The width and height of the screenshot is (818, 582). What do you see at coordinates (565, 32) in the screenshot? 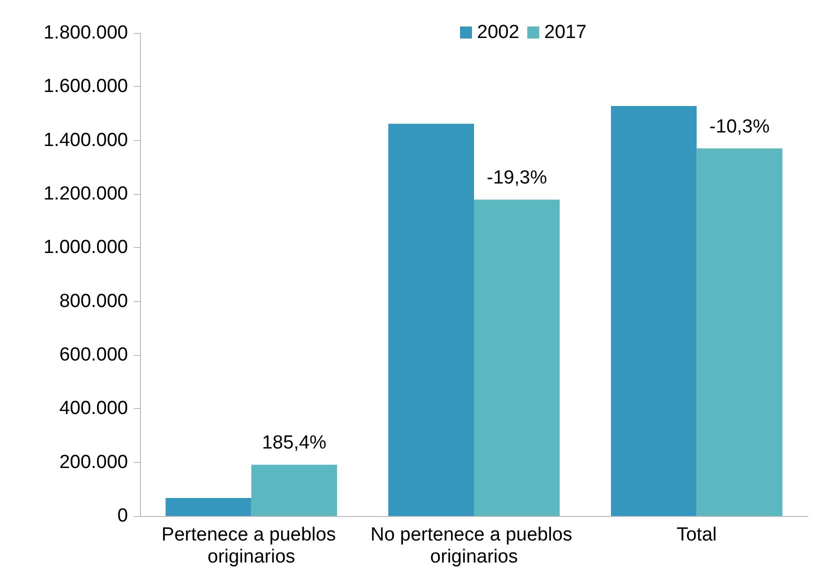
I see `legend-label: 2017` at bounding box center [565, 32].